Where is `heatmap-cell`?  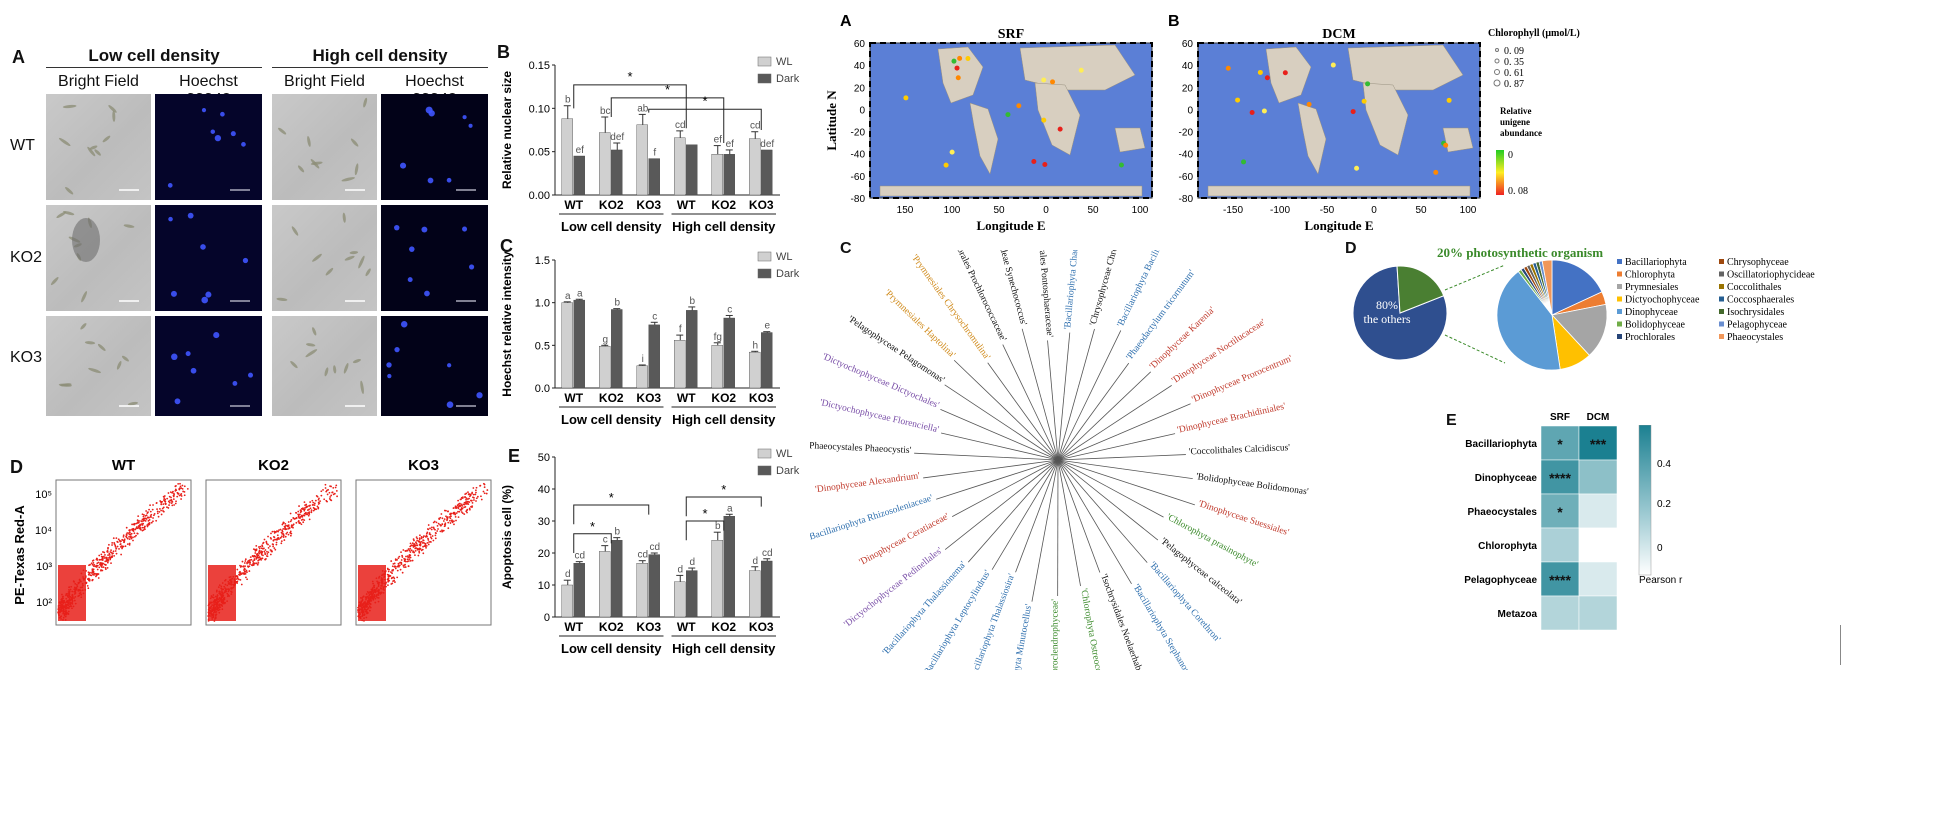
heatmap-cell is located at coordinates (1598, 613).